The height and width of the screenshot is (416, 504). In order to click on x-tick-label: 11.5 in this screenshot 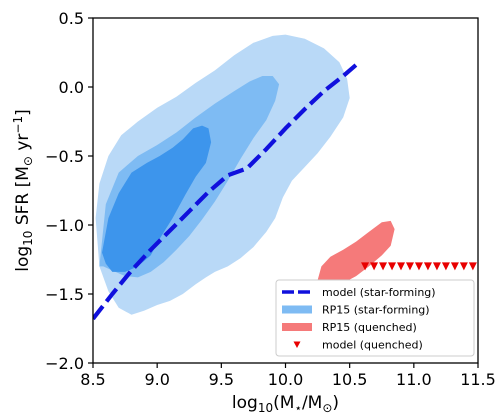, I will do `click(478, 379)`.